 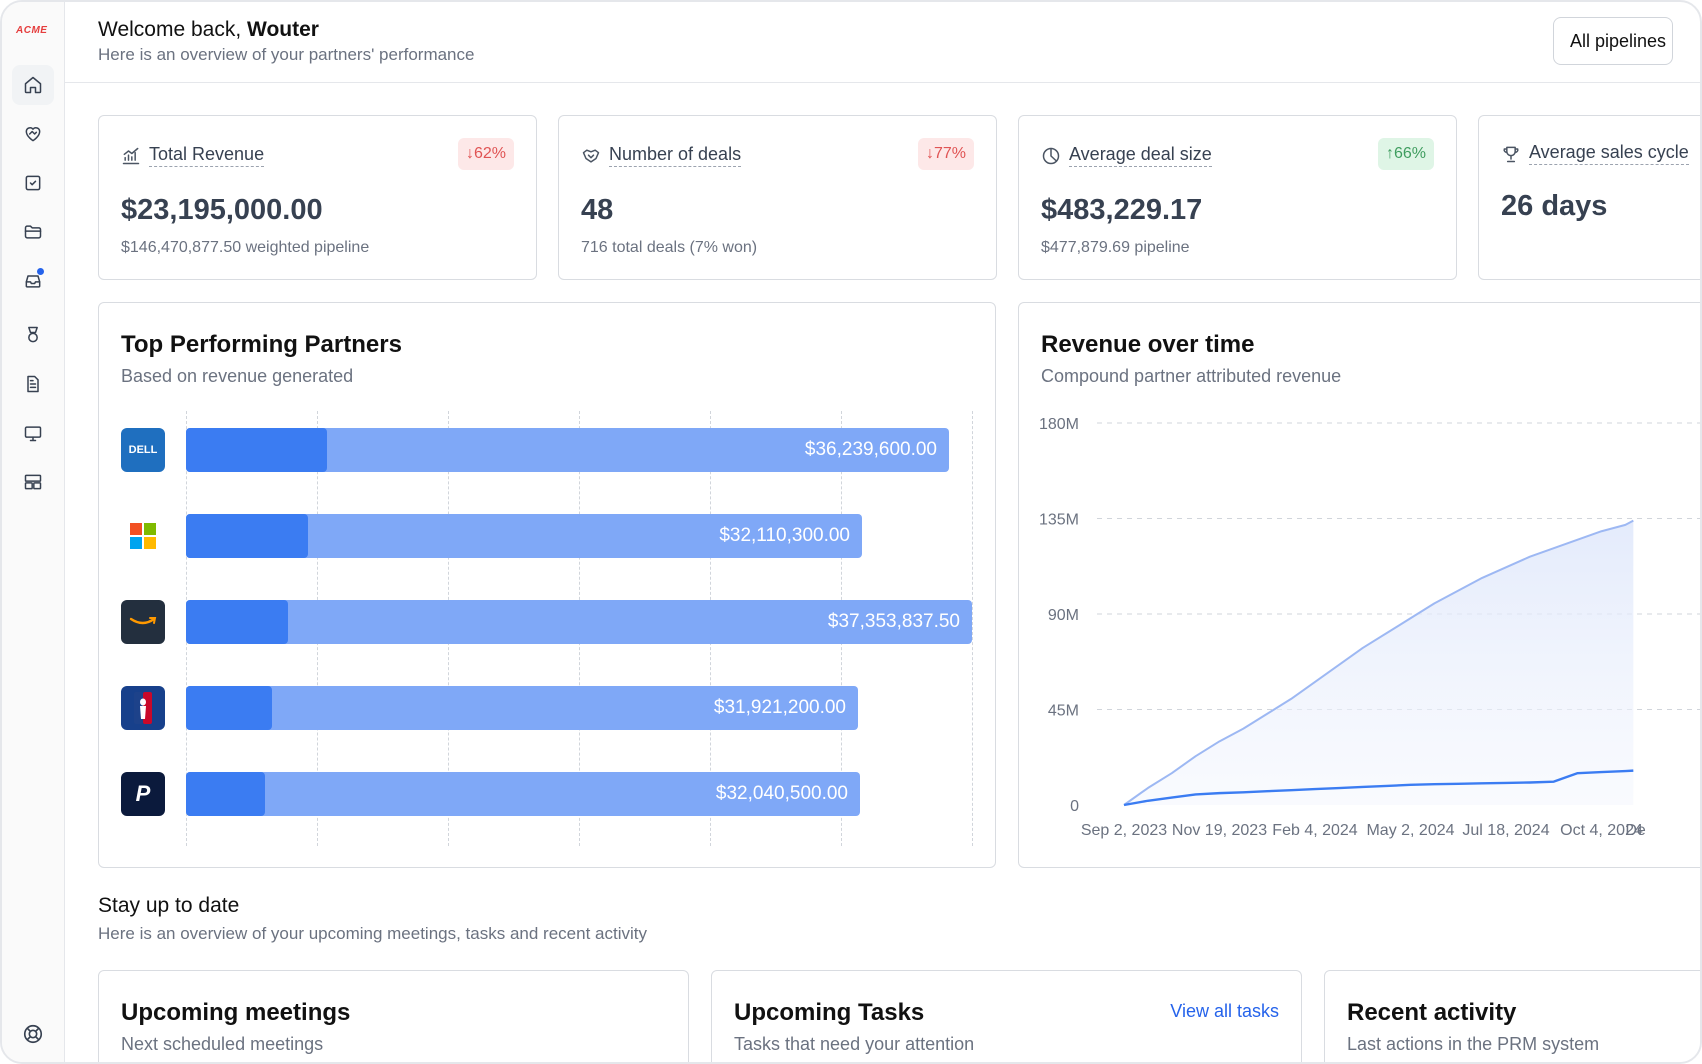 What do you see at coordinates (1609, 153) in the screenshot?
I see `stat-label: Average sales cycle` at bounding box center [1609, 153].